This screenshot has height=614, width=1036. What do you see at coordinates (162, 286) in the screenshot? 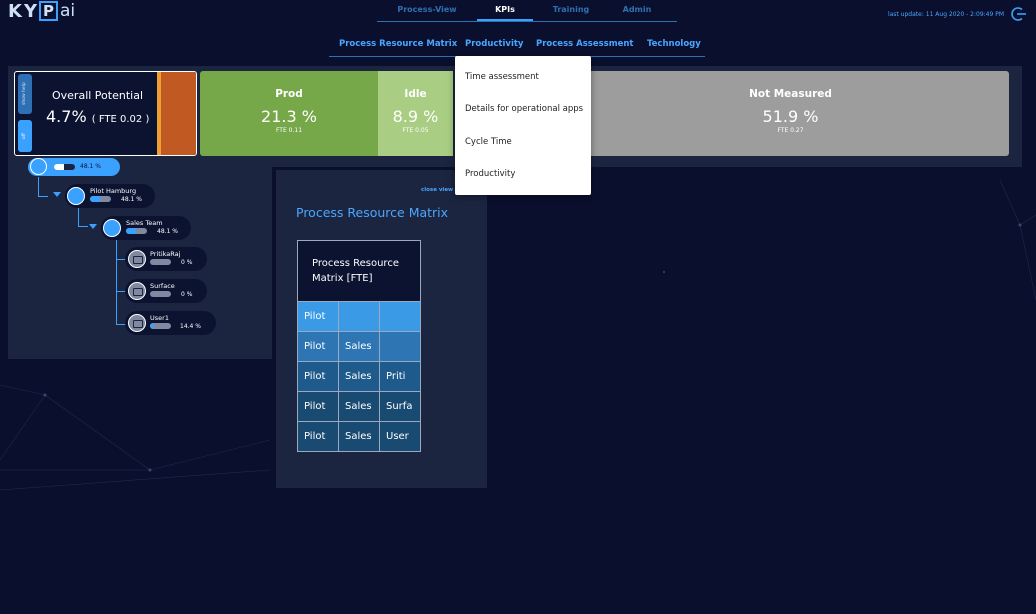
I see `tree-node-label: Surface` at bounding box center [162, 286].